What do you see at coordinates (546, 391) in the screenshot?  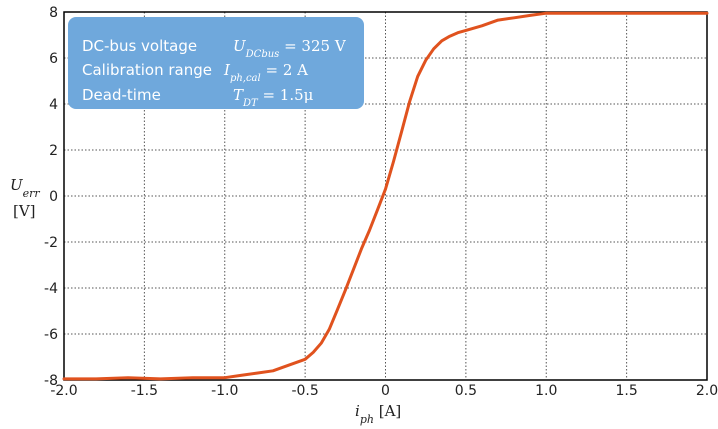 I see `x-tick-label: 1.0` at bounding box center [546, 391].